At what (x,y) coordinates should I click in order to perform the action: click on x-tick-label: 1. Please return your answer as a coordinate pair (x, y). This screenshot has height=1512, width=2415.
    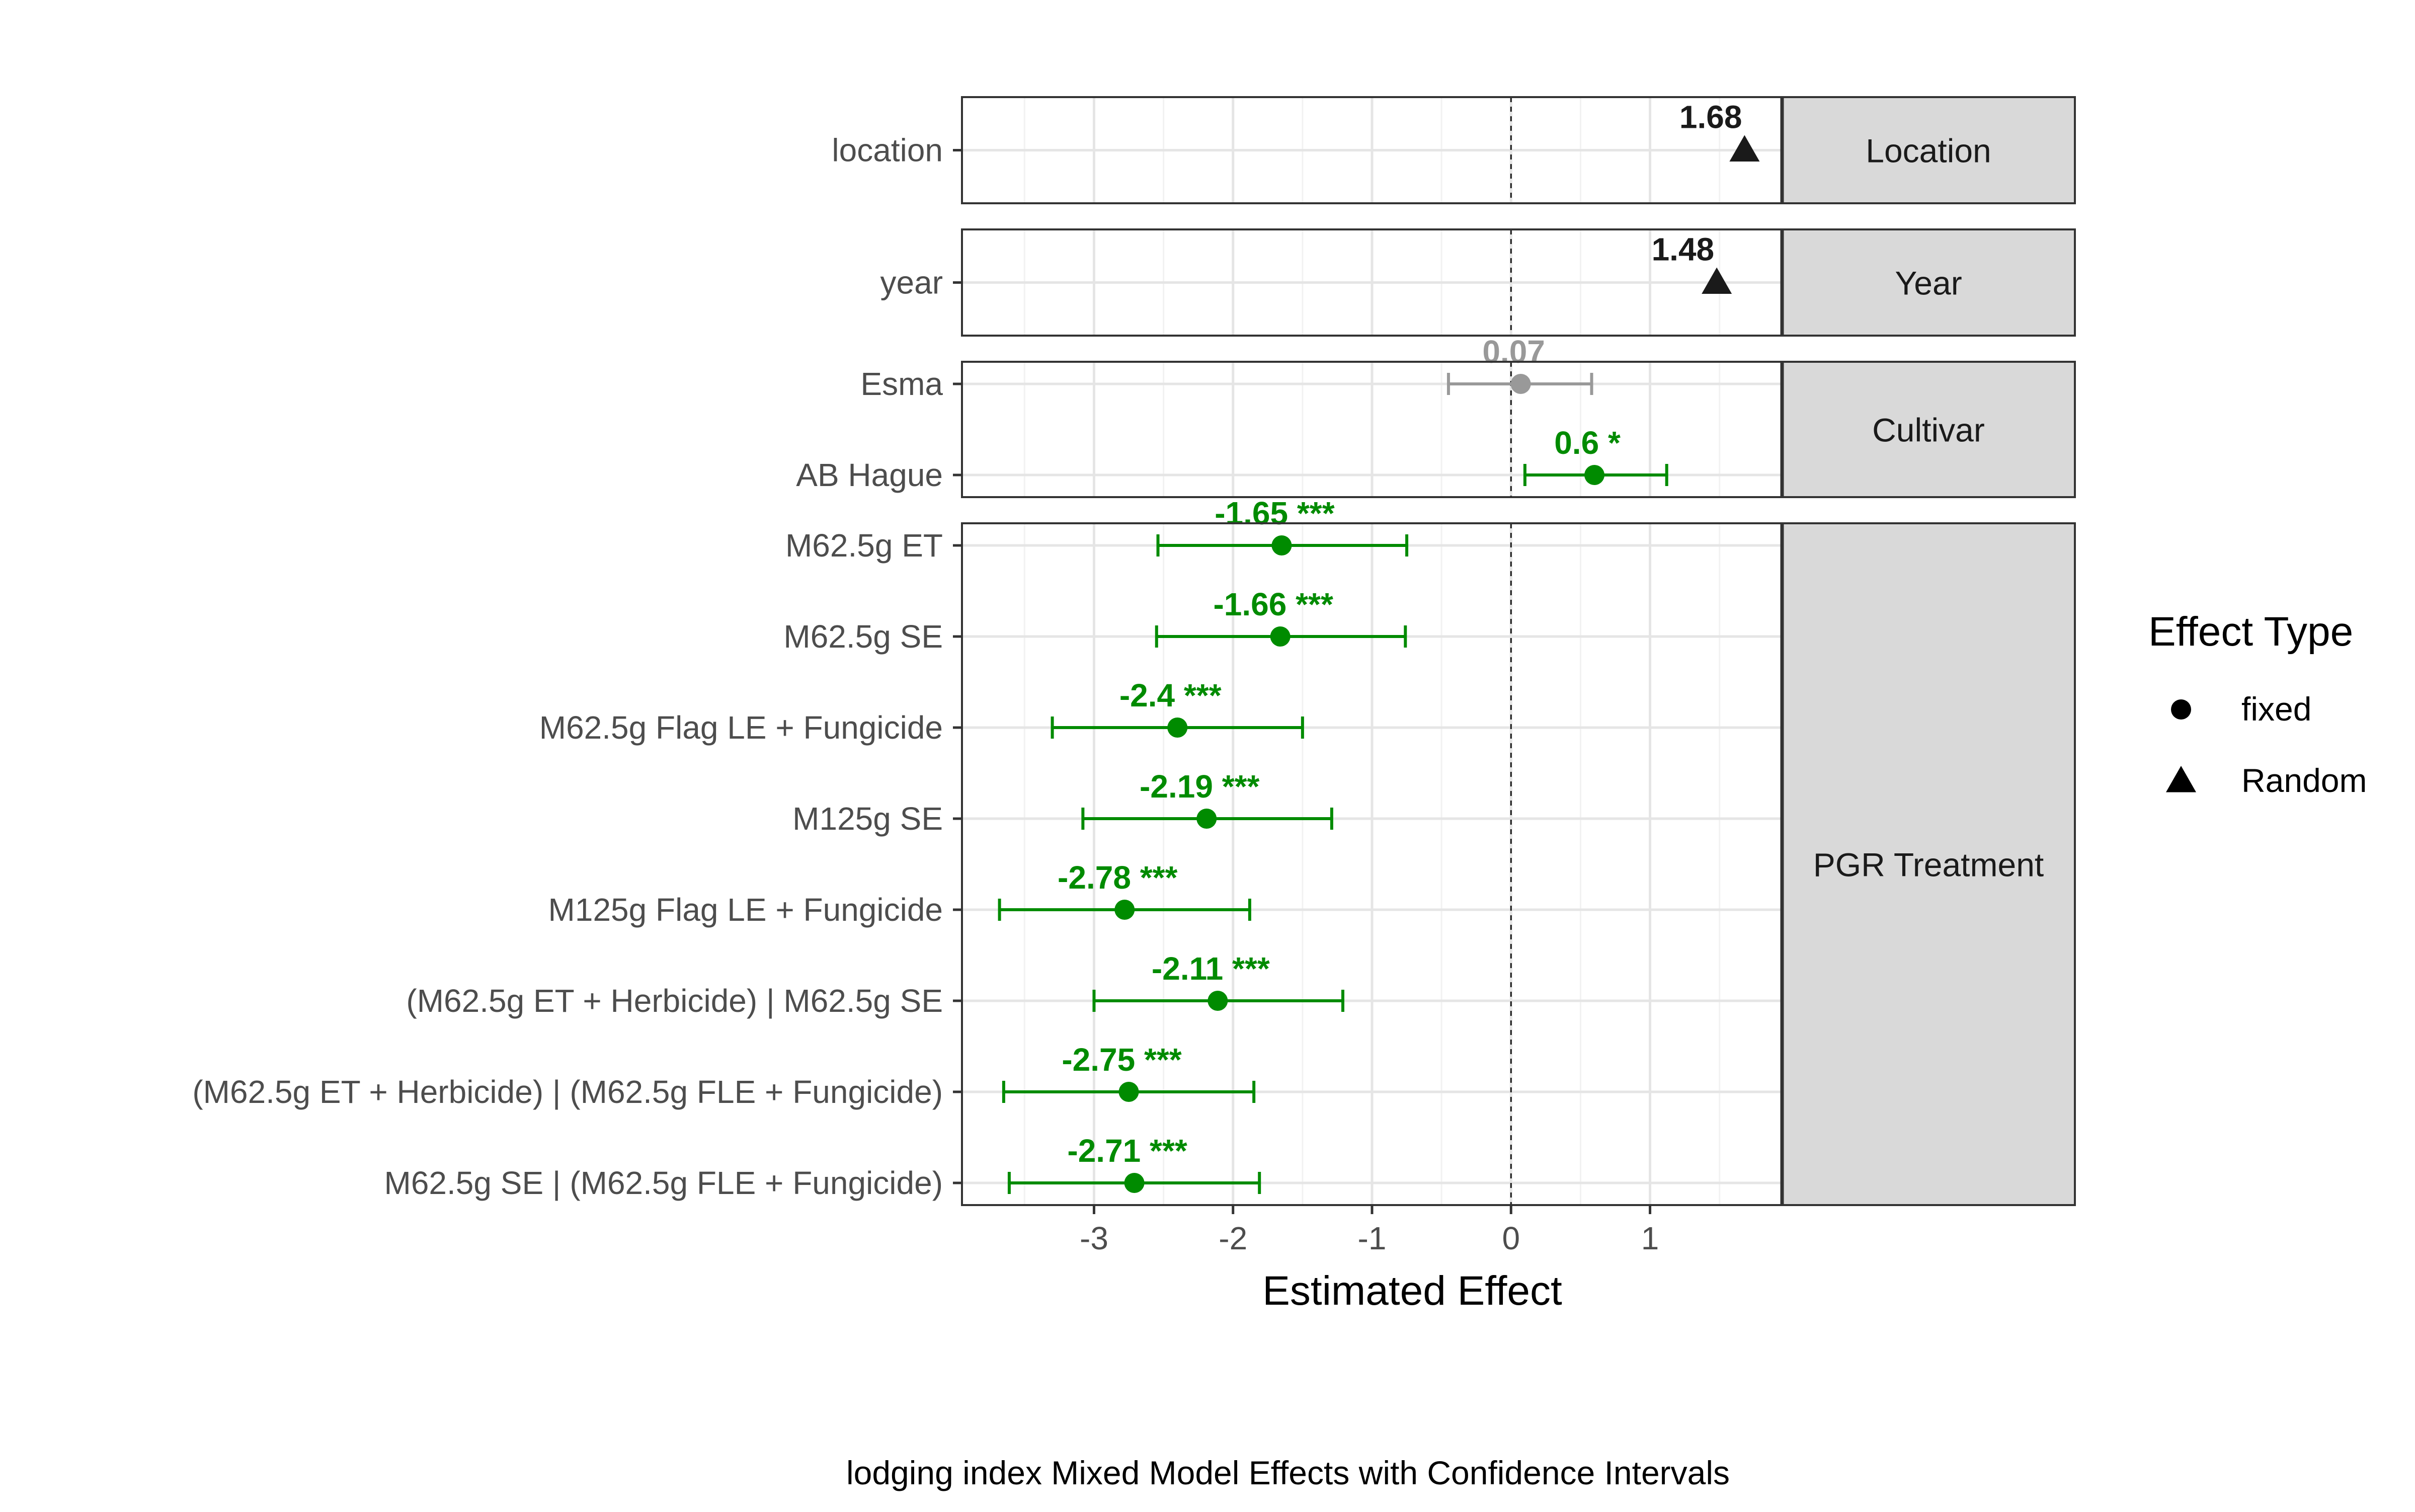
    Looking at the image, I should click on (1650, 1238).